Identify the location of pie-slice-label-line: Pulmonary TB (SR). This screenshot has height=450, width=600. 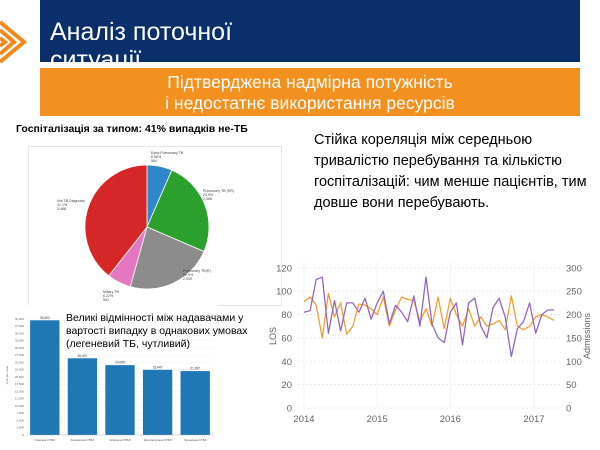
(219, 191).